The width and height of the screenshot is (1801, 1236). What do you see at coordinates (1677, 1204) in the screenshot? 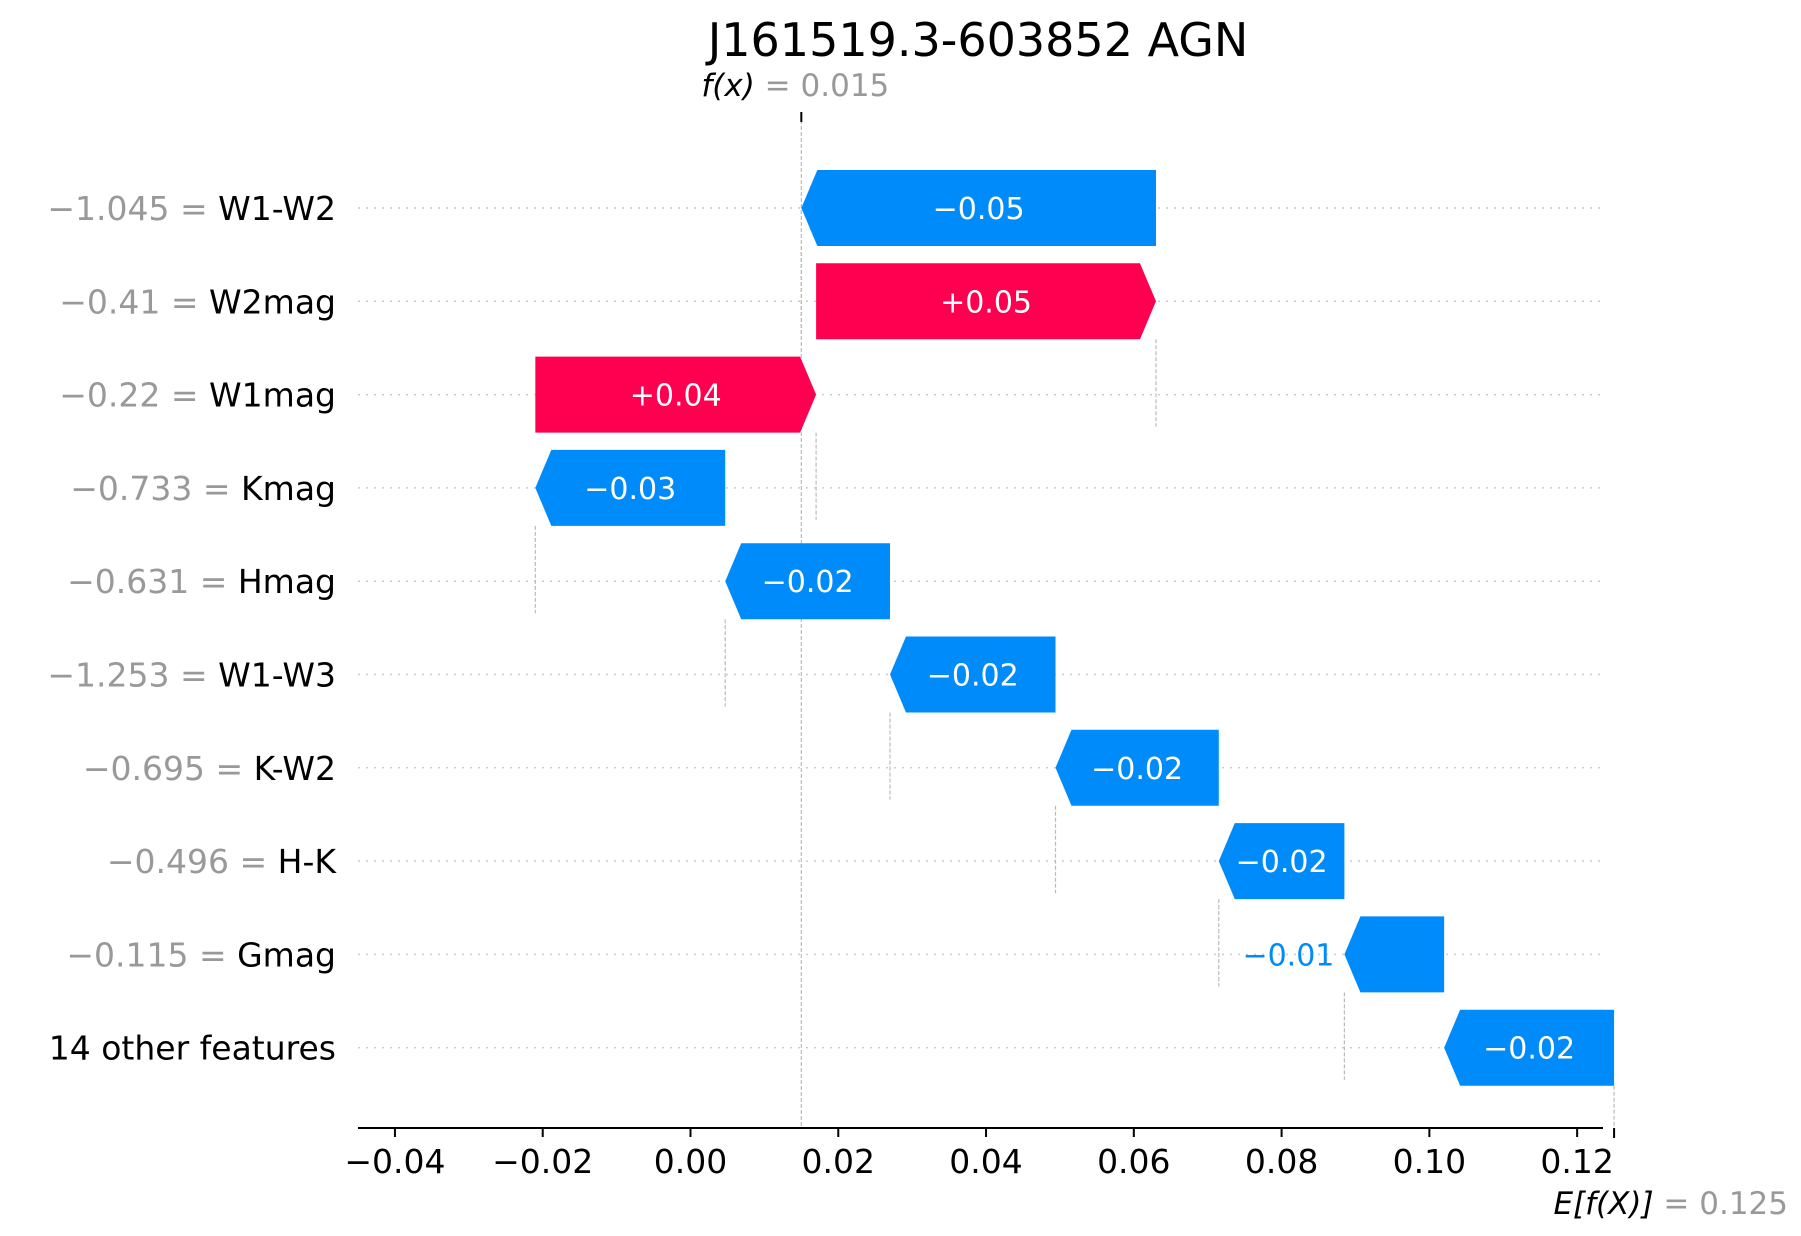
I see `expected-value-equals: =` at bounding box center [1677, 1204].